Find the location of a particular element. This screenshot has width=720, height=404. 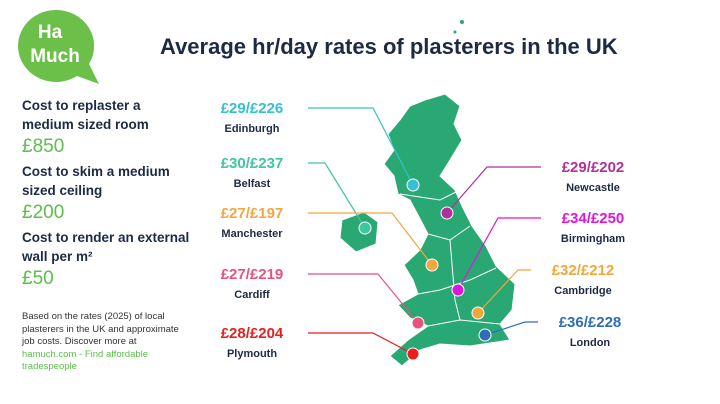

city-name: London is located at coordinates (590, 343).